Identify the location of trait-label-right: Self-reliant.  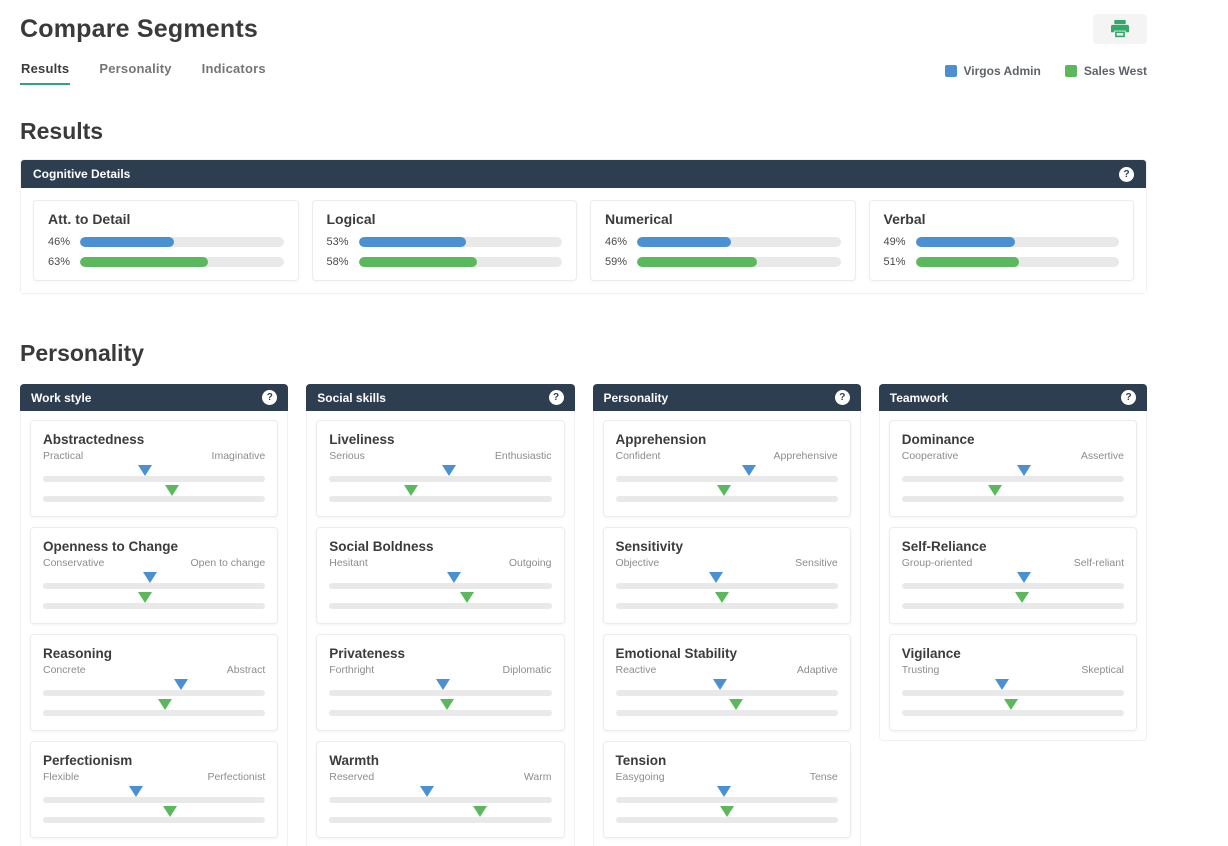
(1098, 563).